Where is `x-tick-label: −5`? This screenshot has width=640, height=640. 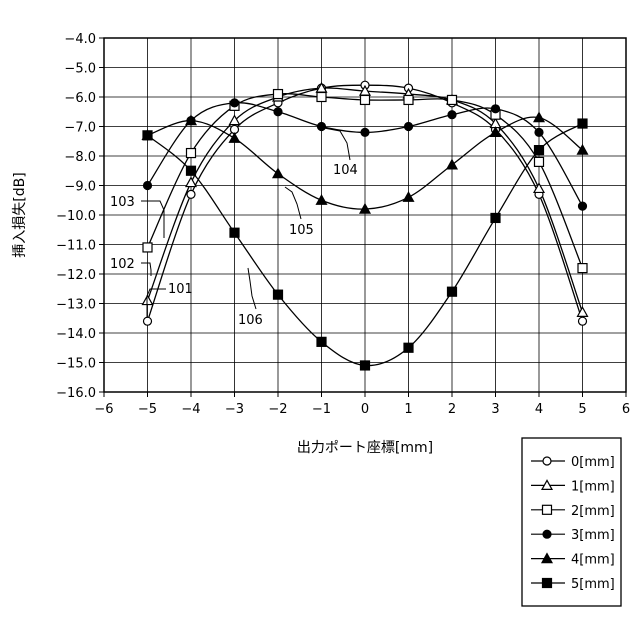 x-tick-label: −5 is located at coordinates (147, 409).